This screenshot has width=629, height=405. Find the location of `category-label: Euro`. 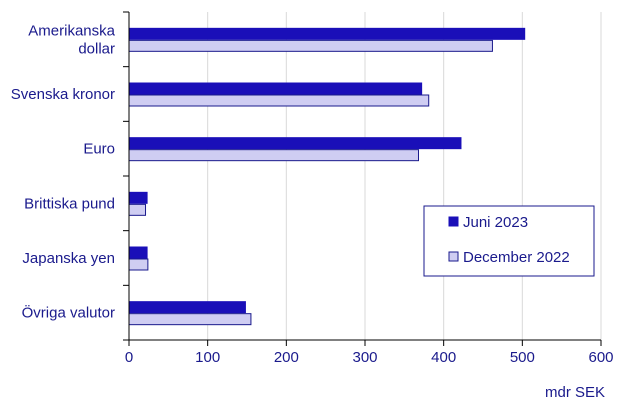

category-label: Euro is located at coordinates (99, 149).